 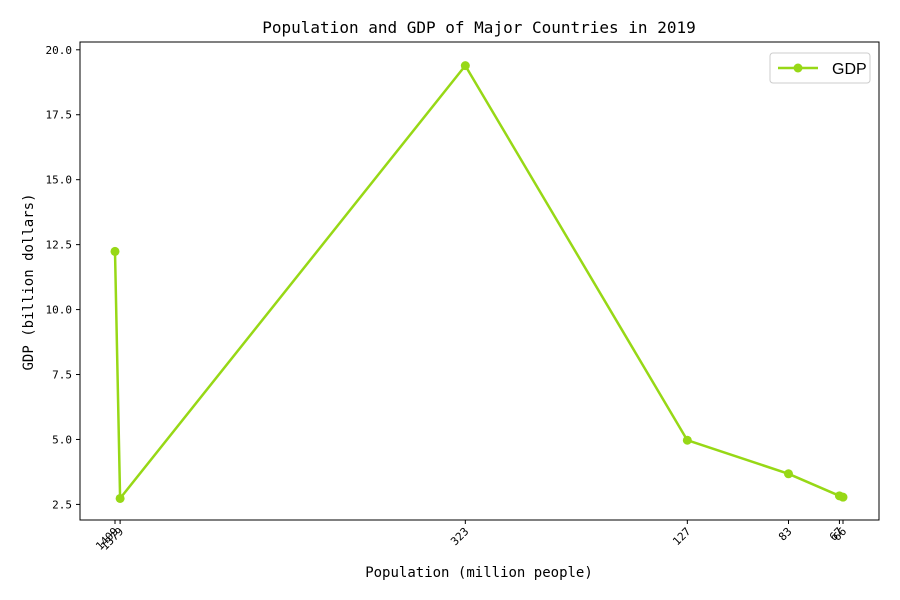 I want to click on legend: GDP, so click(x=820, y=68).